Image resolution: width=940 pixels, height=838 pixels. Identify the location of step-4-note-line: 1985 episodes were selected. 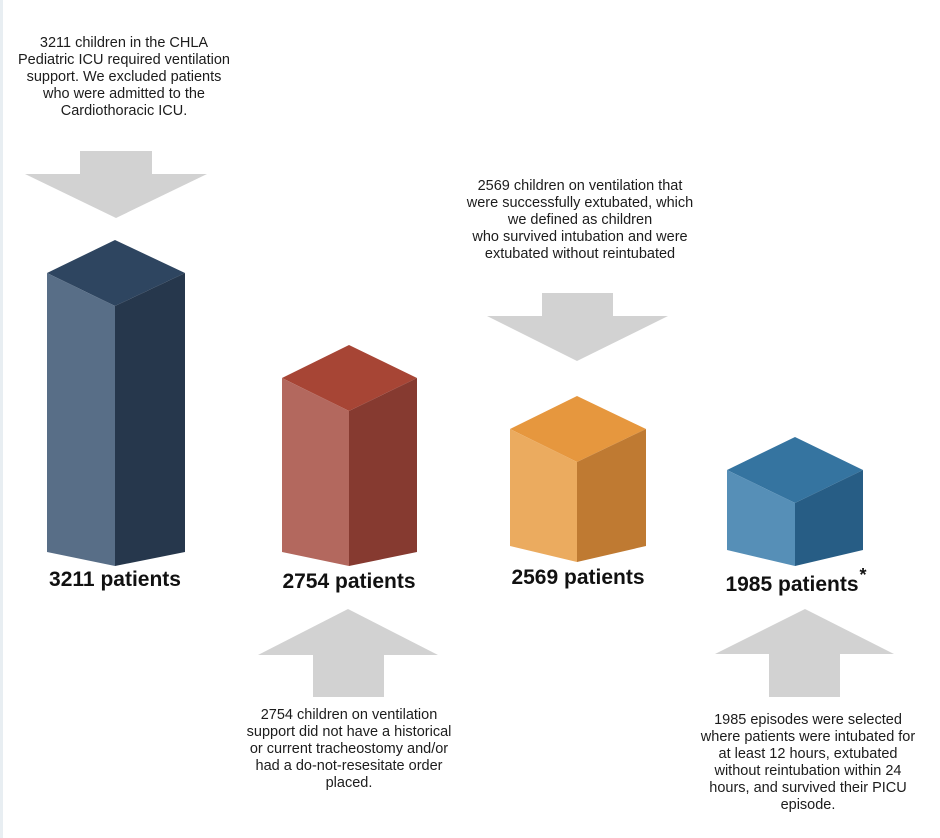
(808, 720).